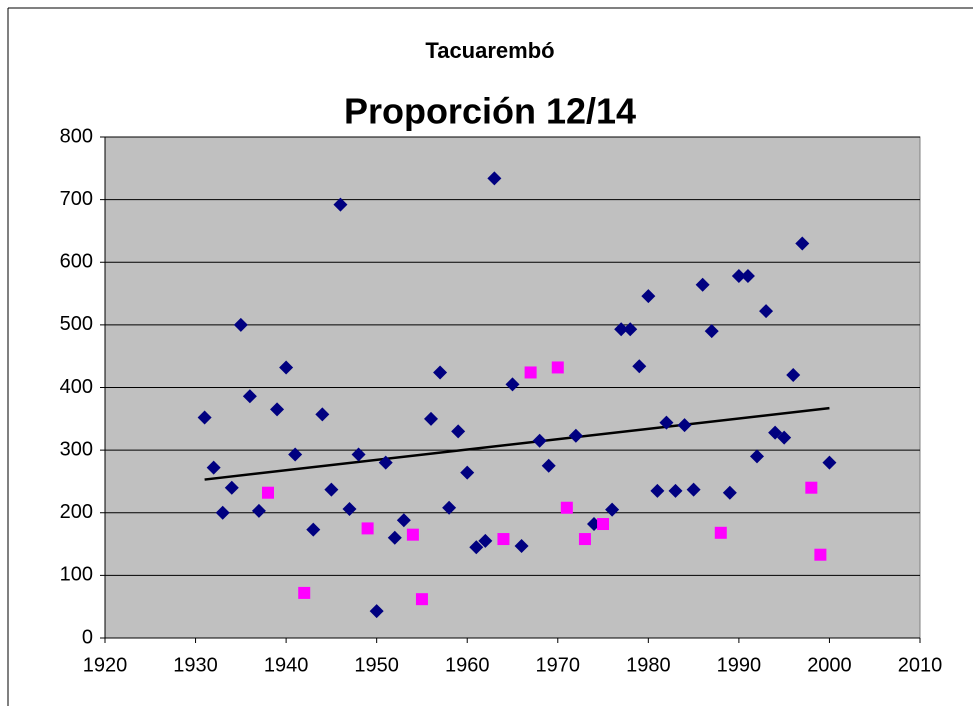  What do you see at coordinates (739, 665) in the screenshot?
I see `x-tick-label: 1990` at bounding box center [739, 665].